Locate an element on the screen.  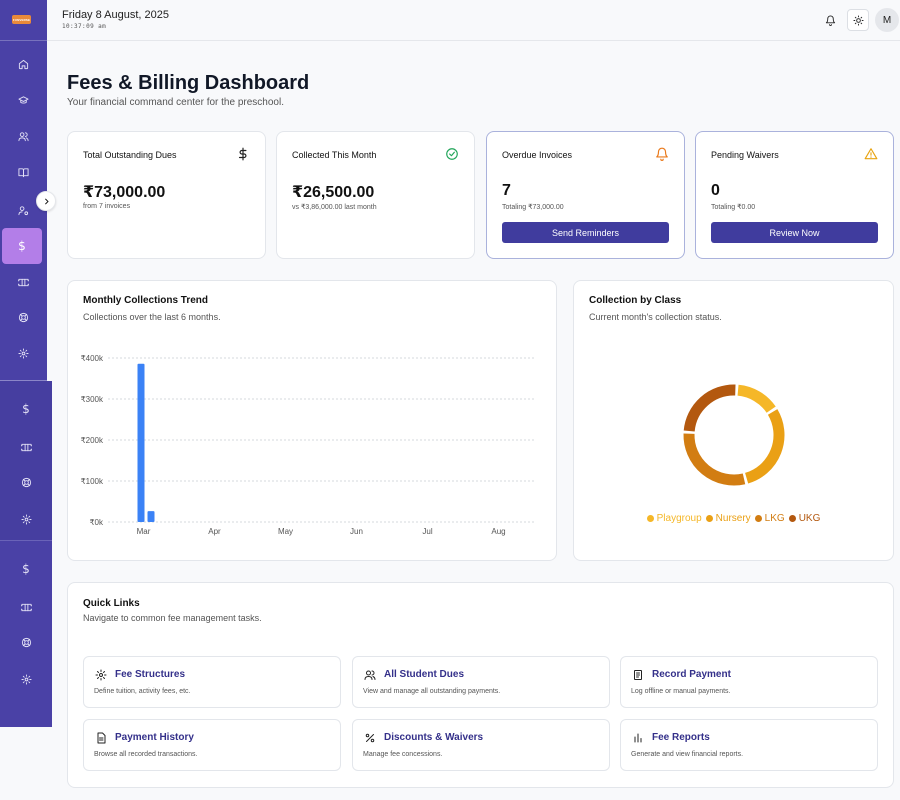
stat-value: ₹26,500.00 is located at coordinates (333, 192).